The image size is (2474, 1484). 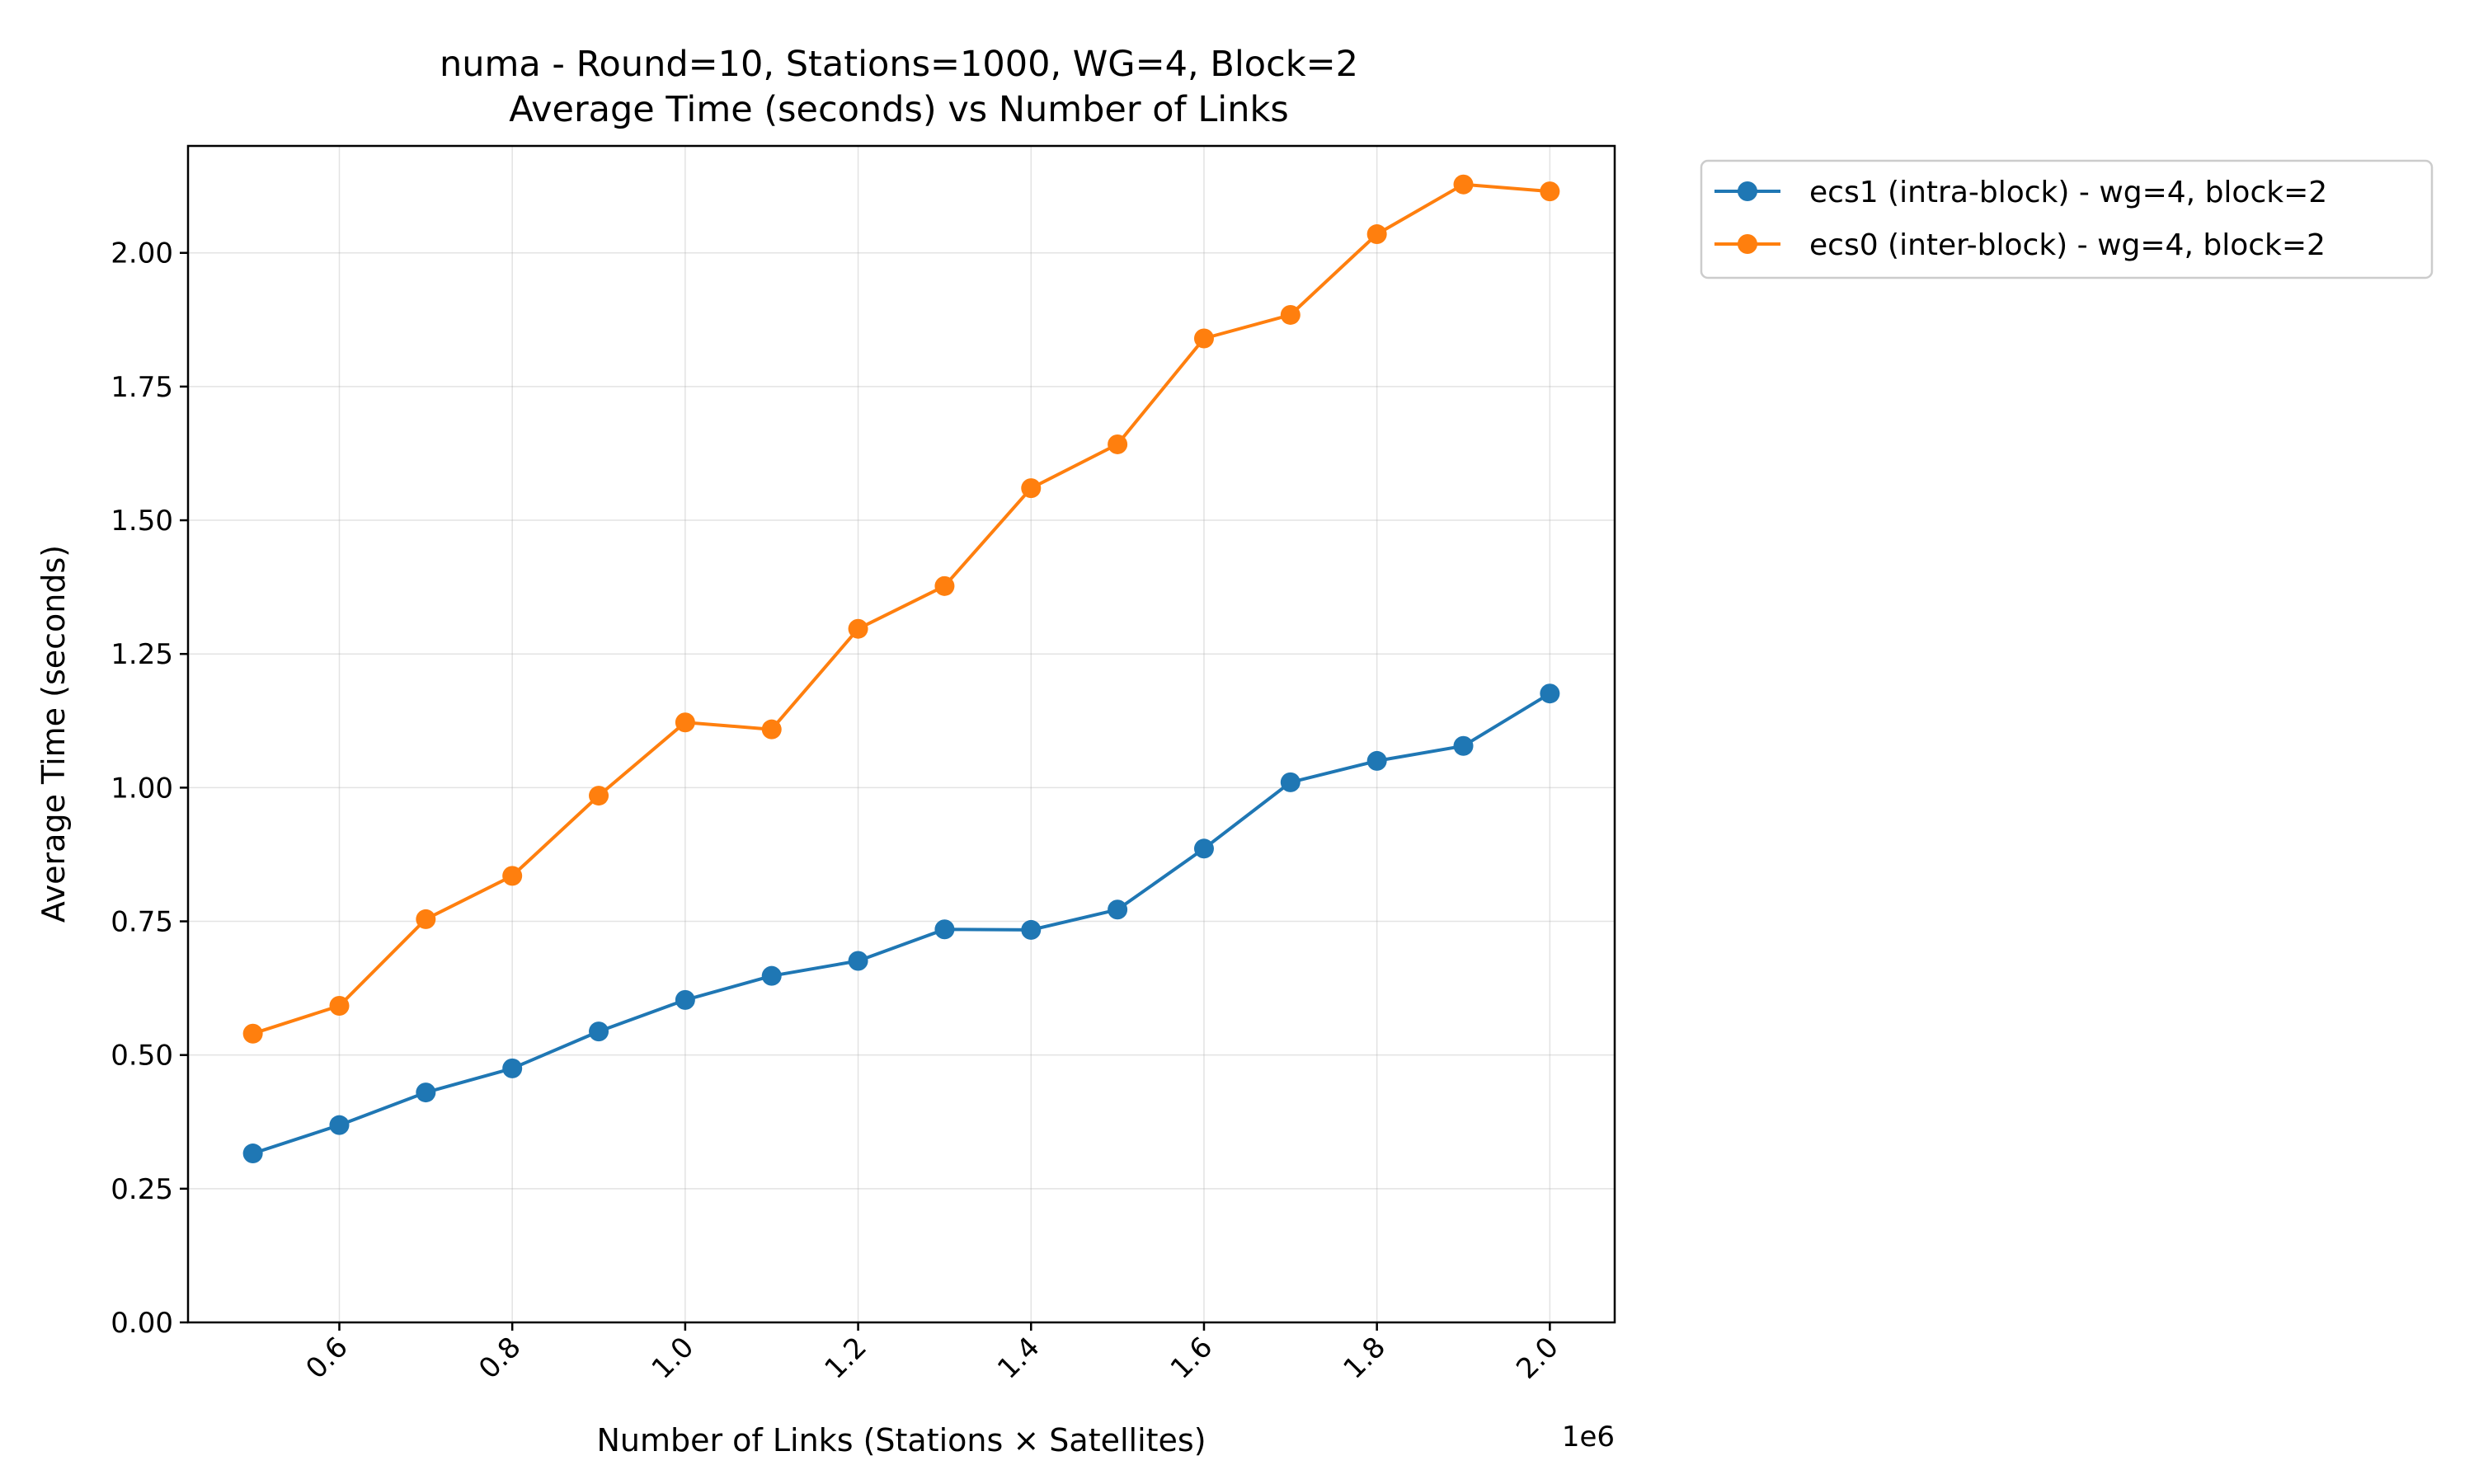 I want to click on y-tick-label: 1.75, so click(x=142, y=387).